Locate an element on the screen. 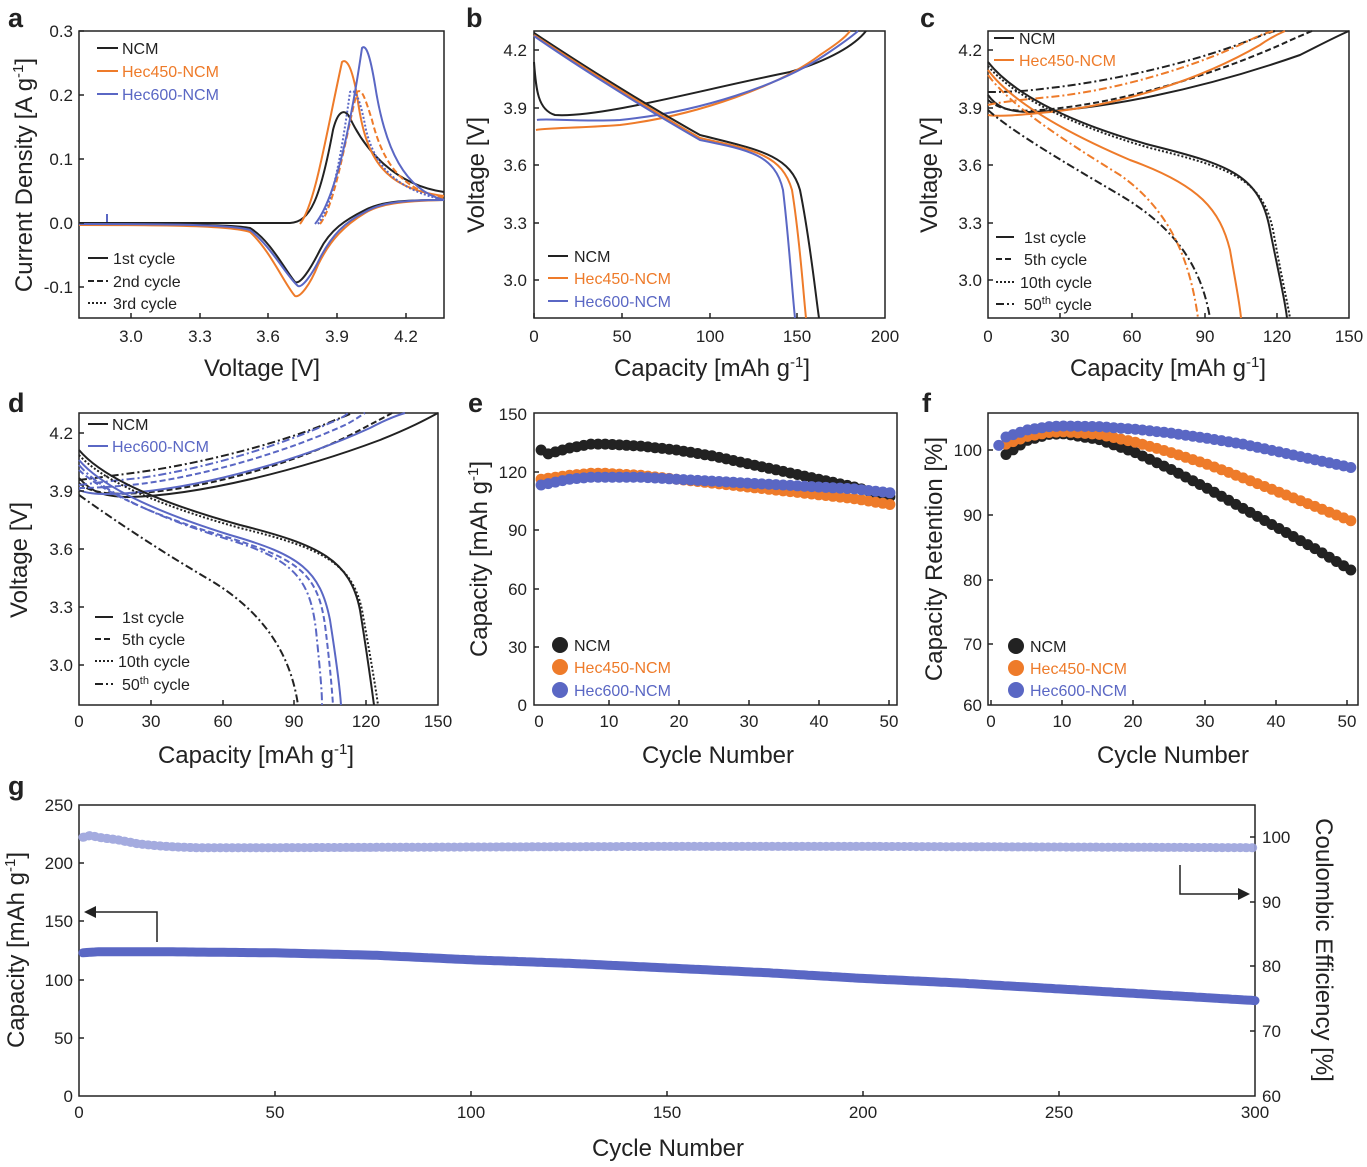  xtick-label-a-0: 3.0 is located at coordinates (131, 336).